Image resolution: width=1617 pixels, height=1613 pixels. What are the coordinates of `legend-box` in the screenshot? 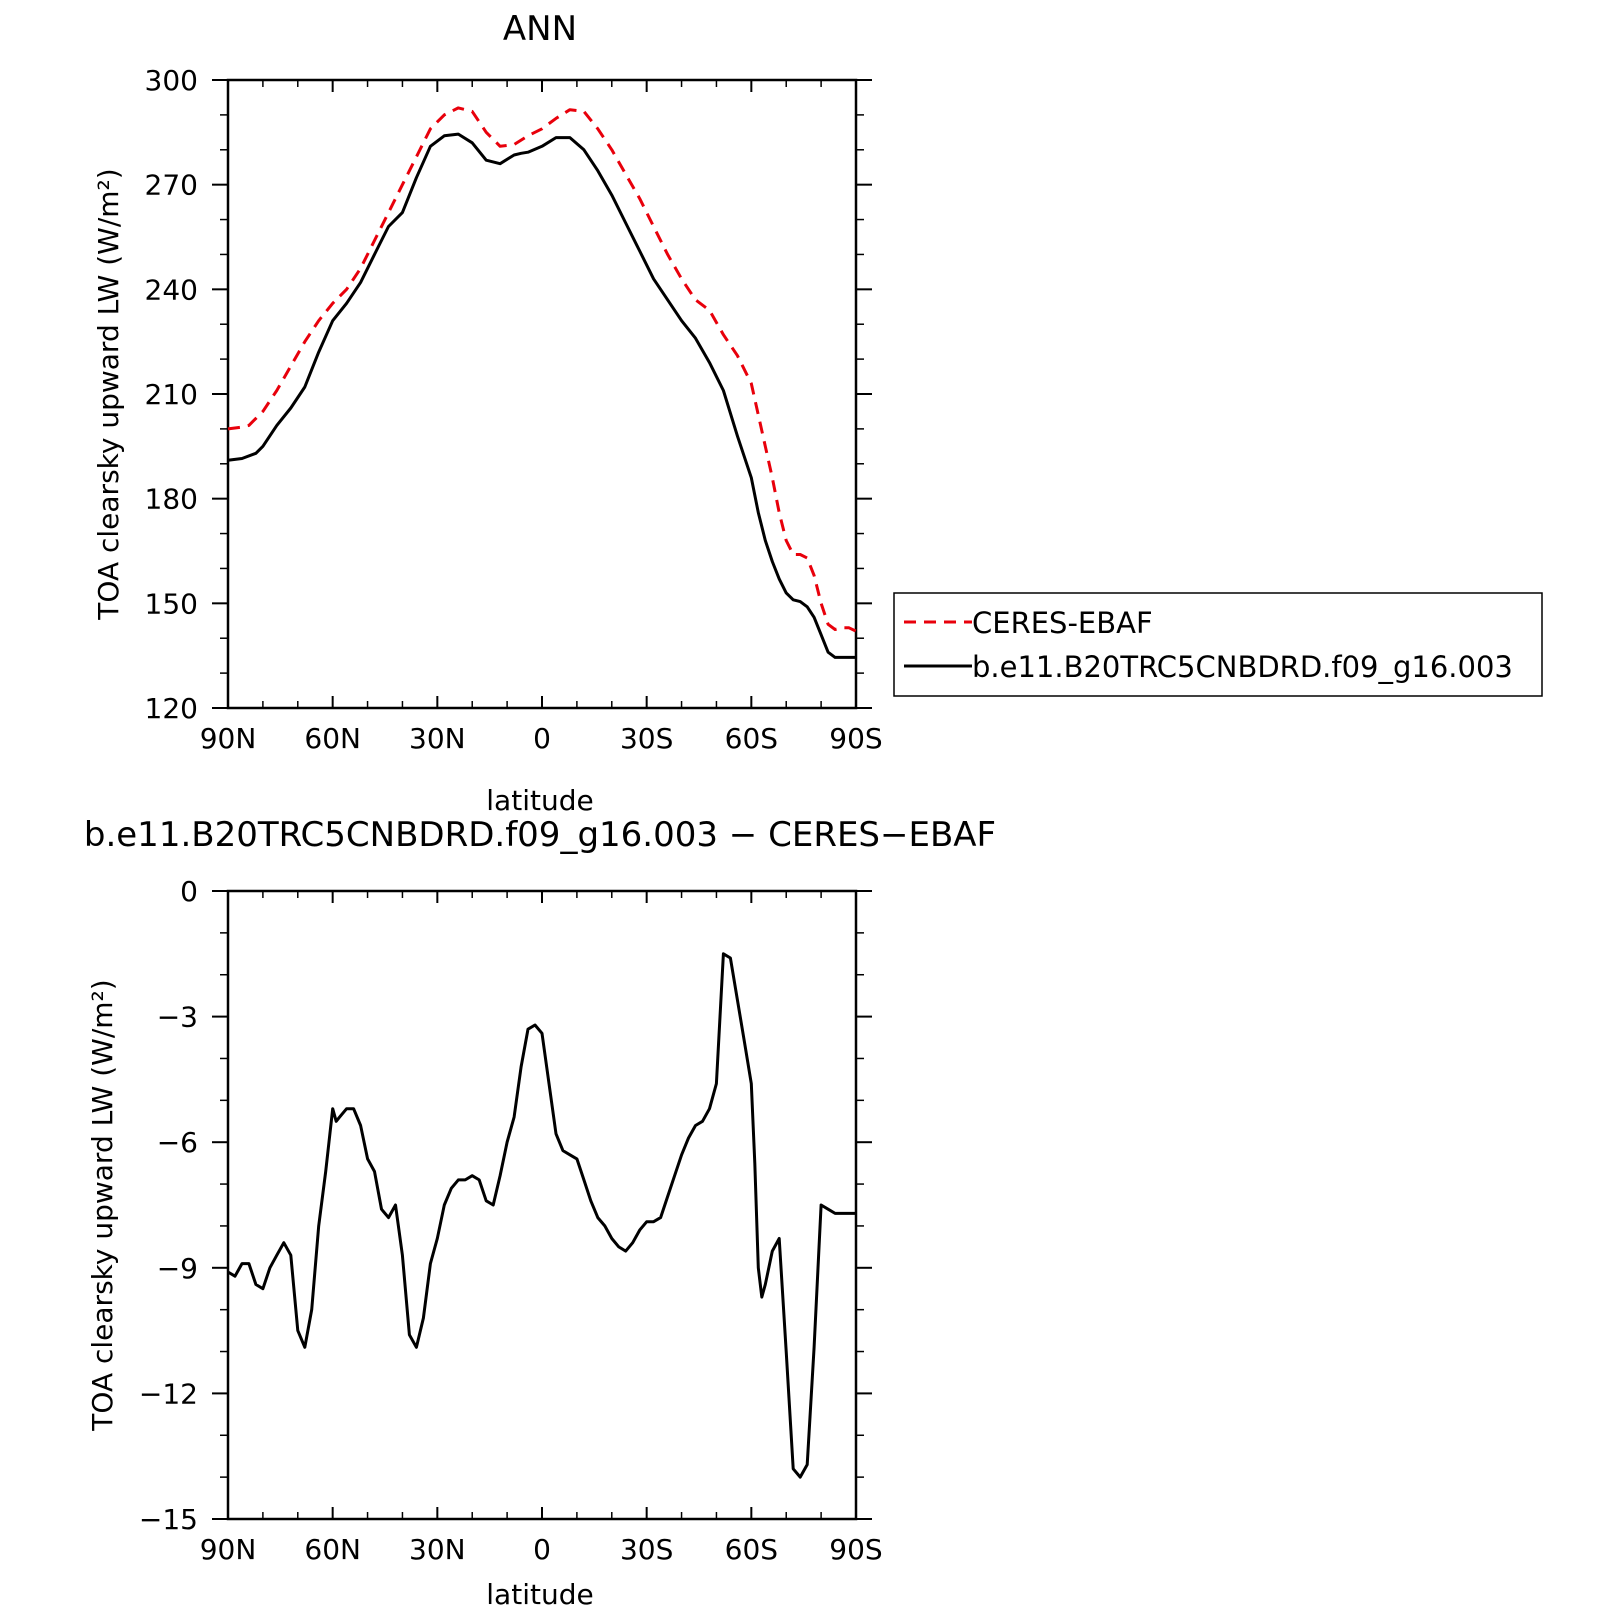 It's located at (1218, 644).